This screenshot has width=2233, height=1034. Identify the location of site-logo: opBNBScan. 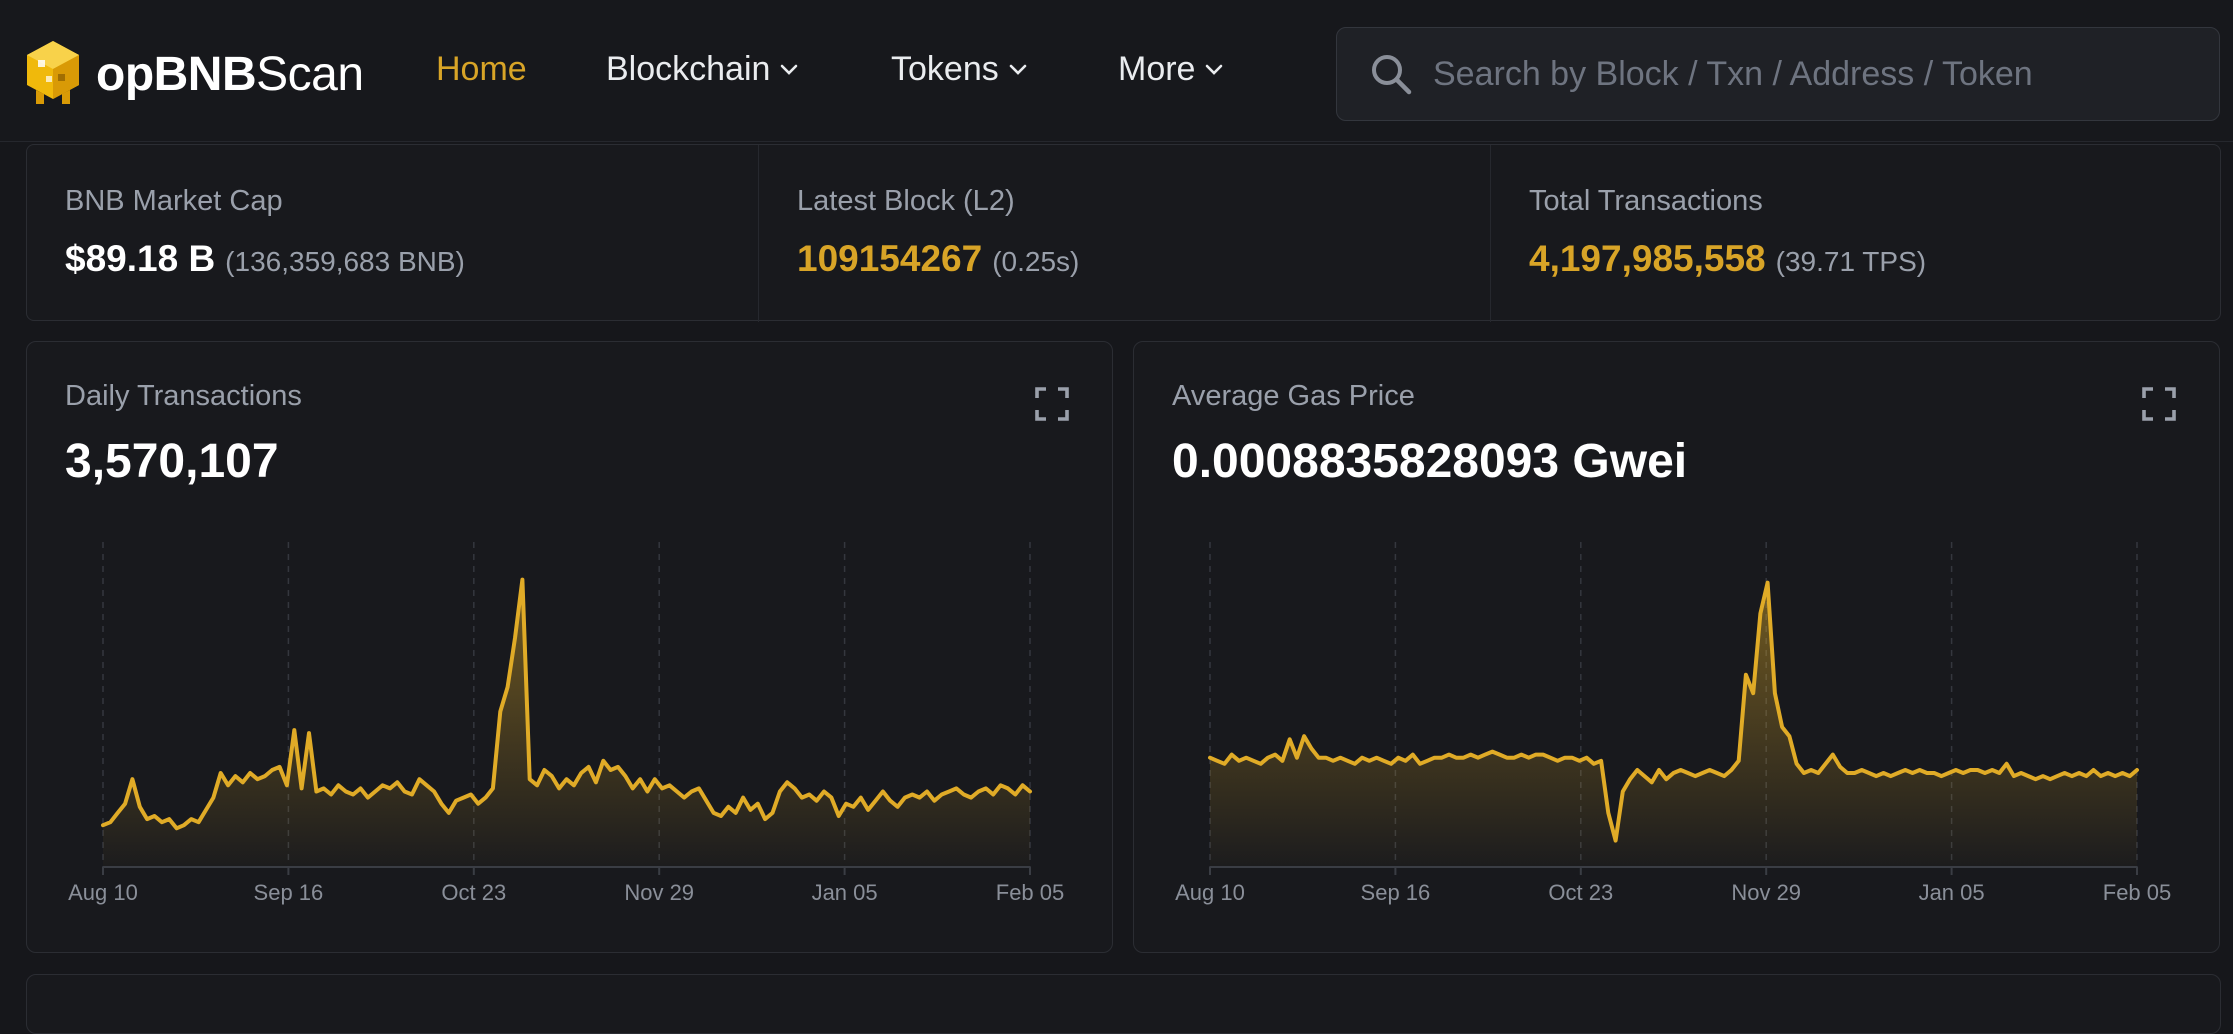
(193, 74).